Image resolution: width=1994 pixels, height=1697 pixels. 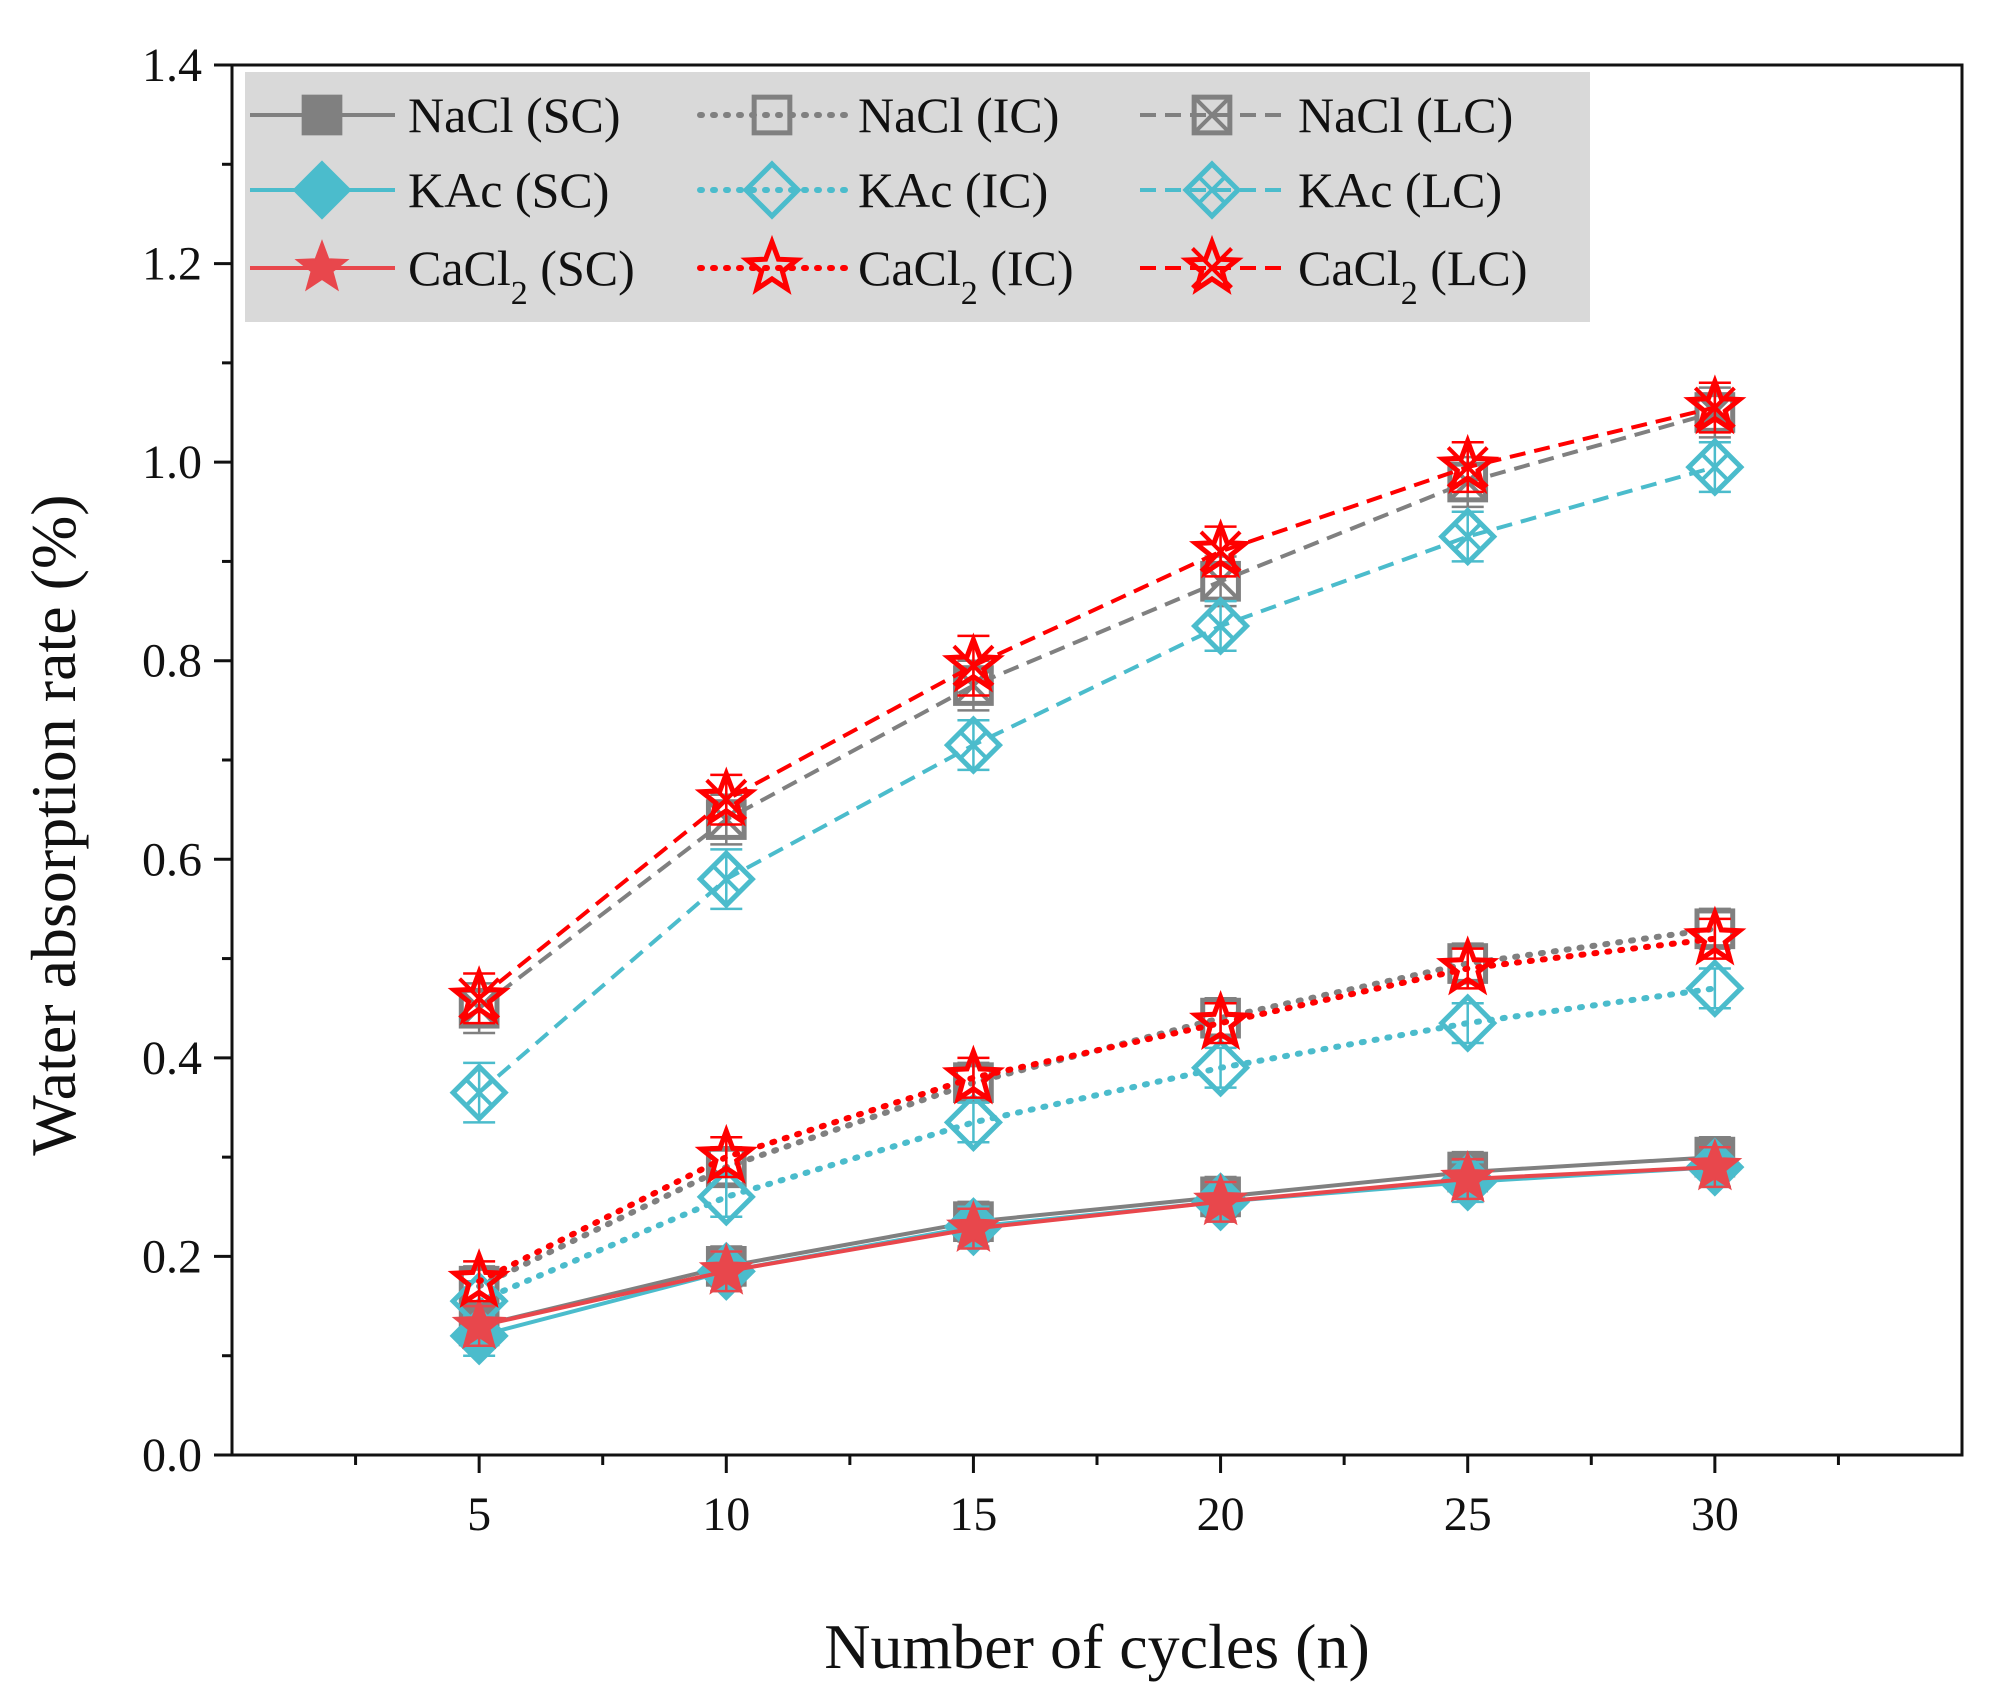 I want to click on legend-label: CaCl2 (LC), so click(x=1413, y=276).